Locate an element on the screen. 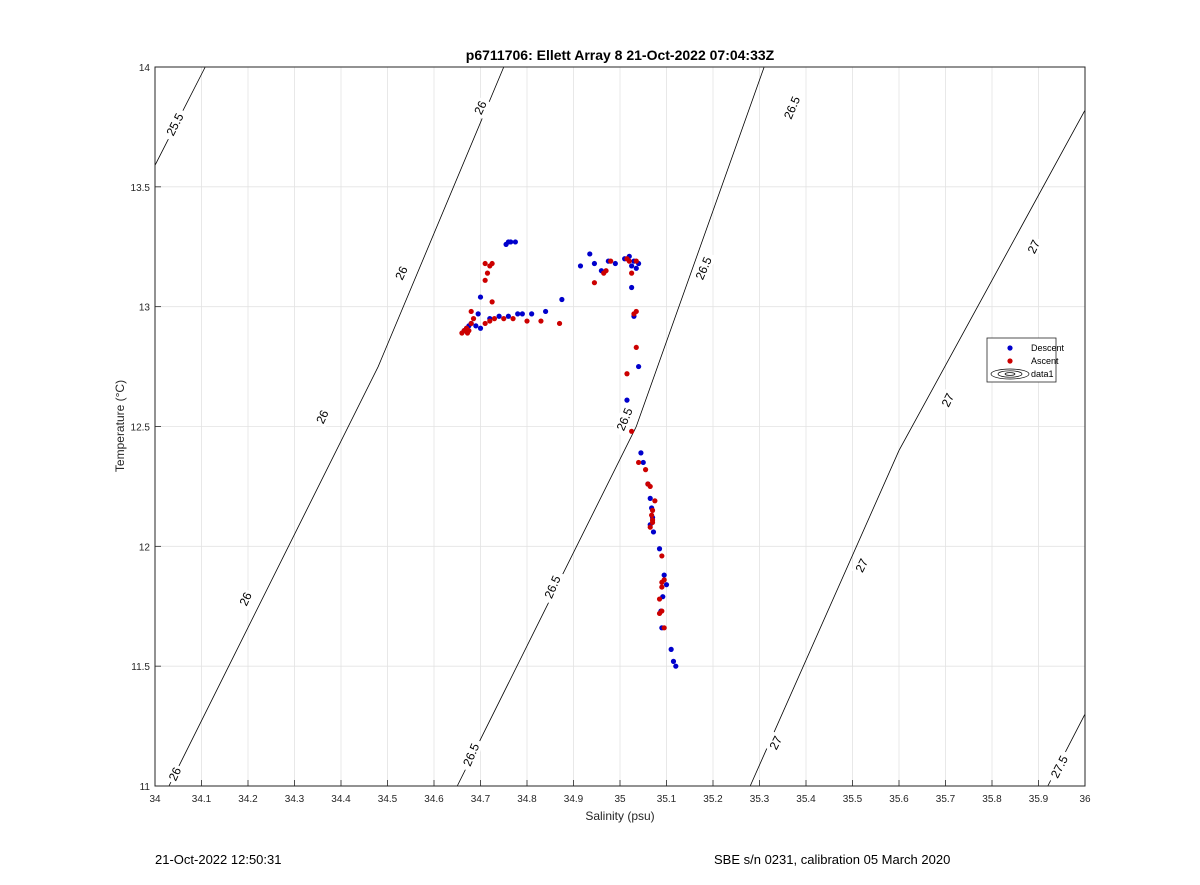 The image size is (1200, 885). footer-instrument-info: SBE s/n 0231, calibration 05 March 2020 is located at coordinates (832, 859).